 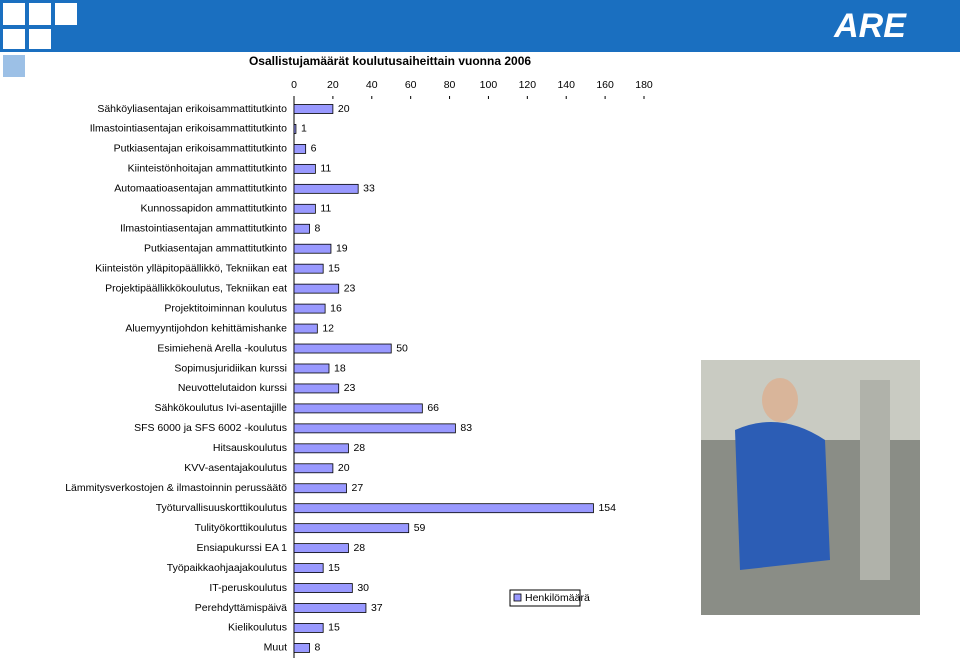 I want to click on x-tick-label: 100, so click(x=489, y=85).